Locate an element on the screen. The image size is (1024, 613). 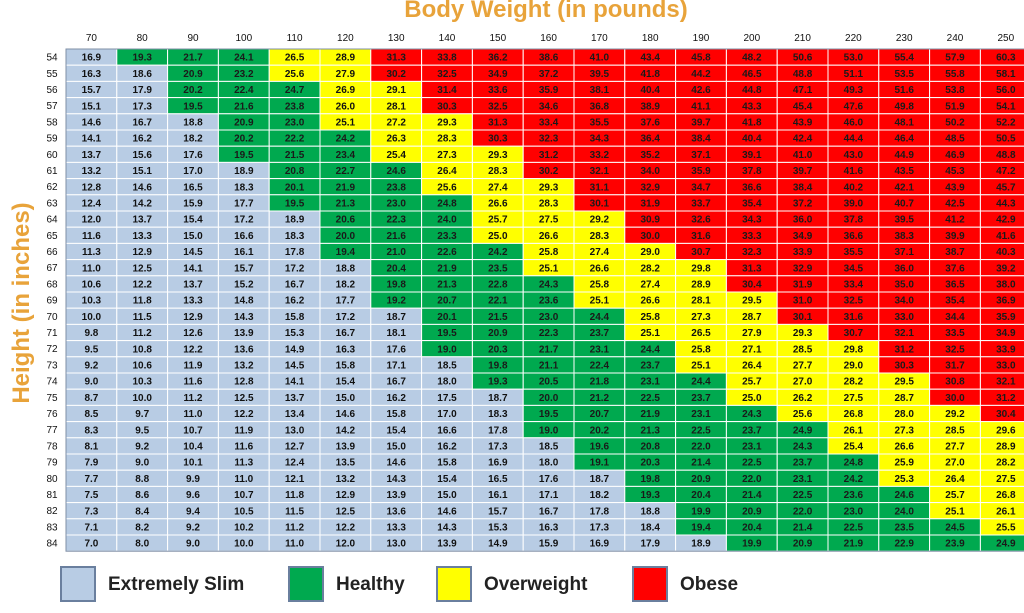
bmi-value: 21.0 is located at coordinates (396, 252).